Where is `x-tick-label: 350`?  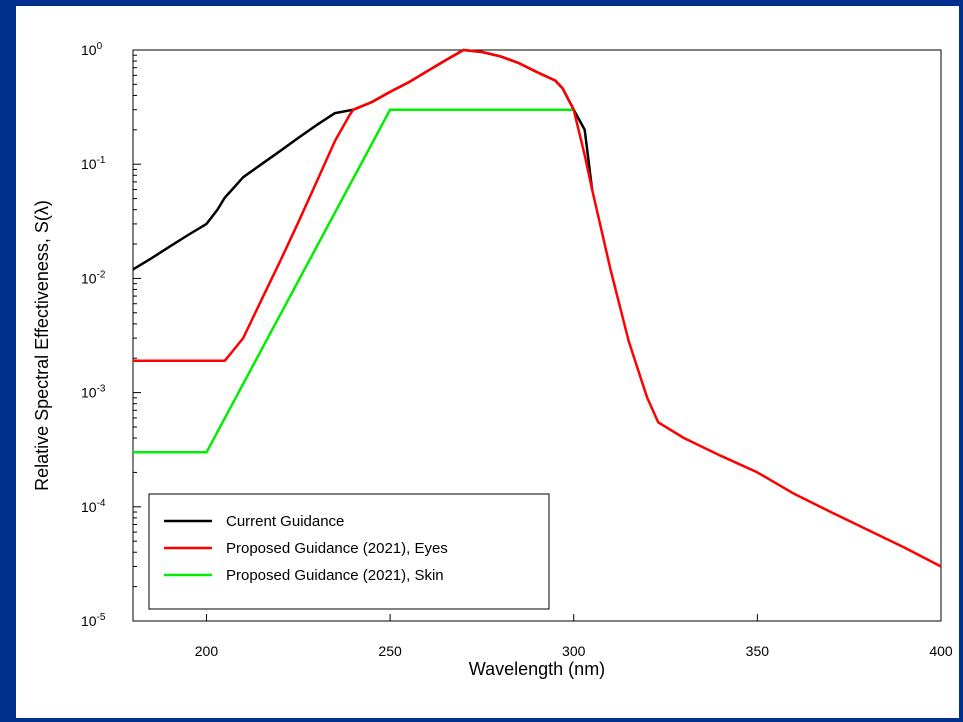
x-tick-label: 350 is located at coordinates (758, 651).